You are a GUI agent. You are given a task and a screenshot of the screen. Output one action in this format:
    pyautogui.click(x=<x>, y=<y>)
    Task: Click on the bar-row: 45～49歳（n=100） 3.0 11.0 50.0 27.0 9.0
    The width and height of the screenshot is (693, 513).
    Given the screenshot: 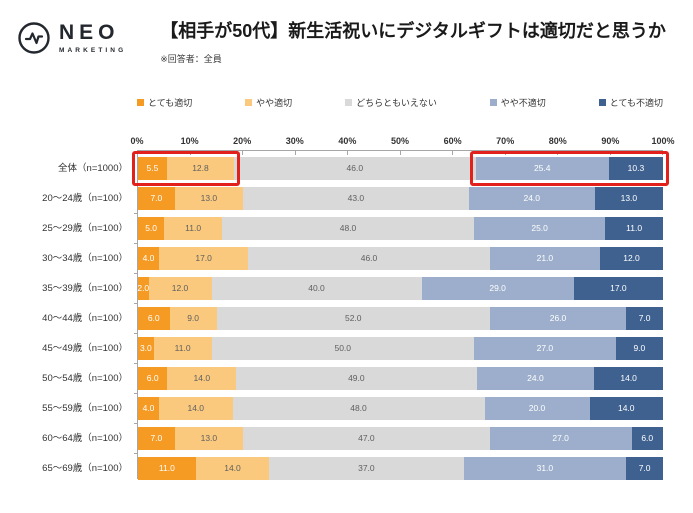 What is the action you would take?
    pyautogui.click(x=352, y=348)
    